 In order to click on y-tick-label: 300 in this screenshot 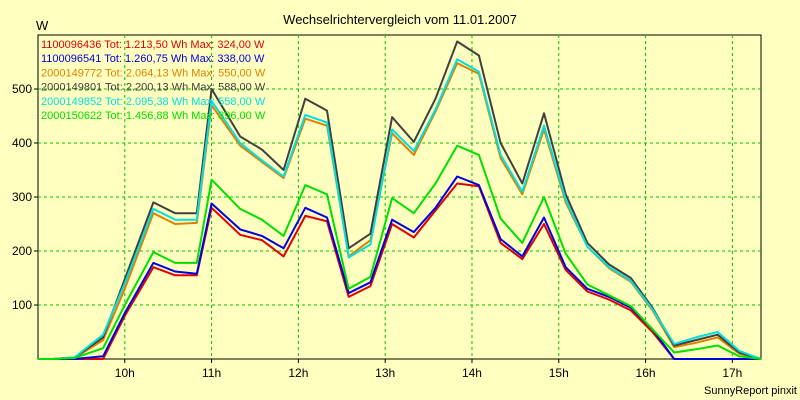, I will do `click(22, 197)`.